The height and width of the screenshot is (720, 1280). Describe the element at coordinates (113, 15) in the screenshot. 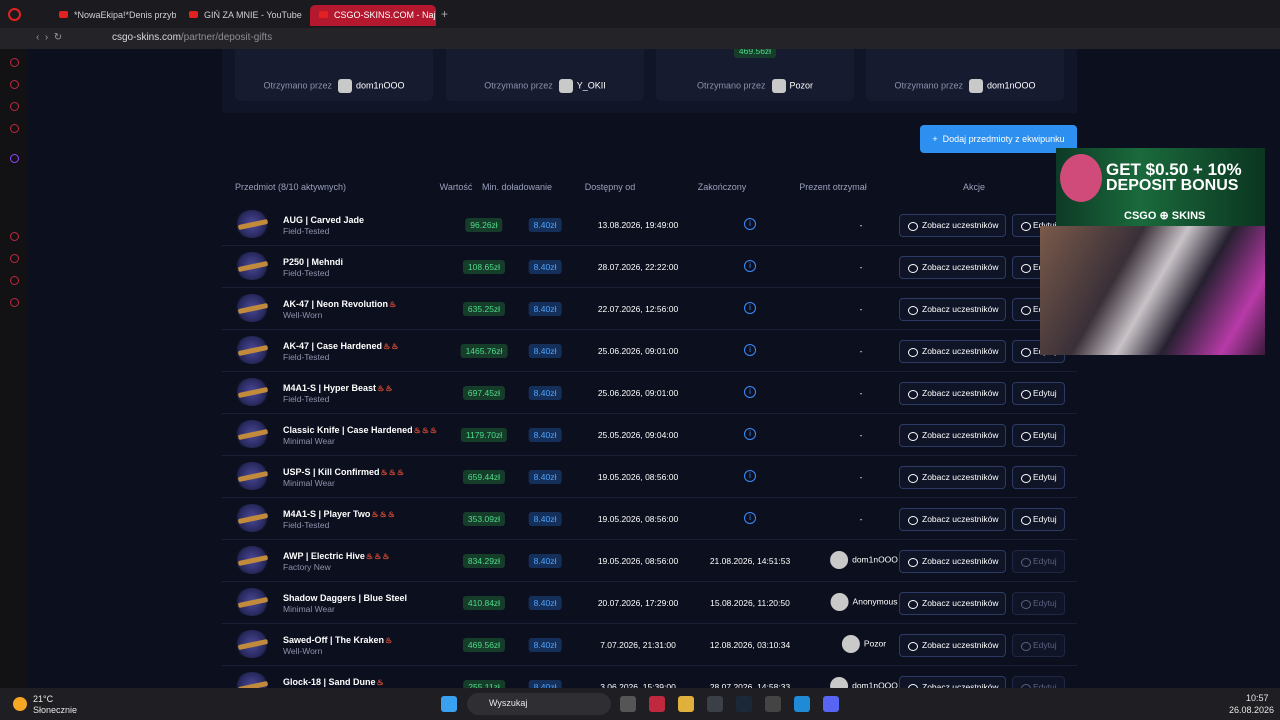

I see `tab: *NowaEkipa!*Denis przyby` at that location.